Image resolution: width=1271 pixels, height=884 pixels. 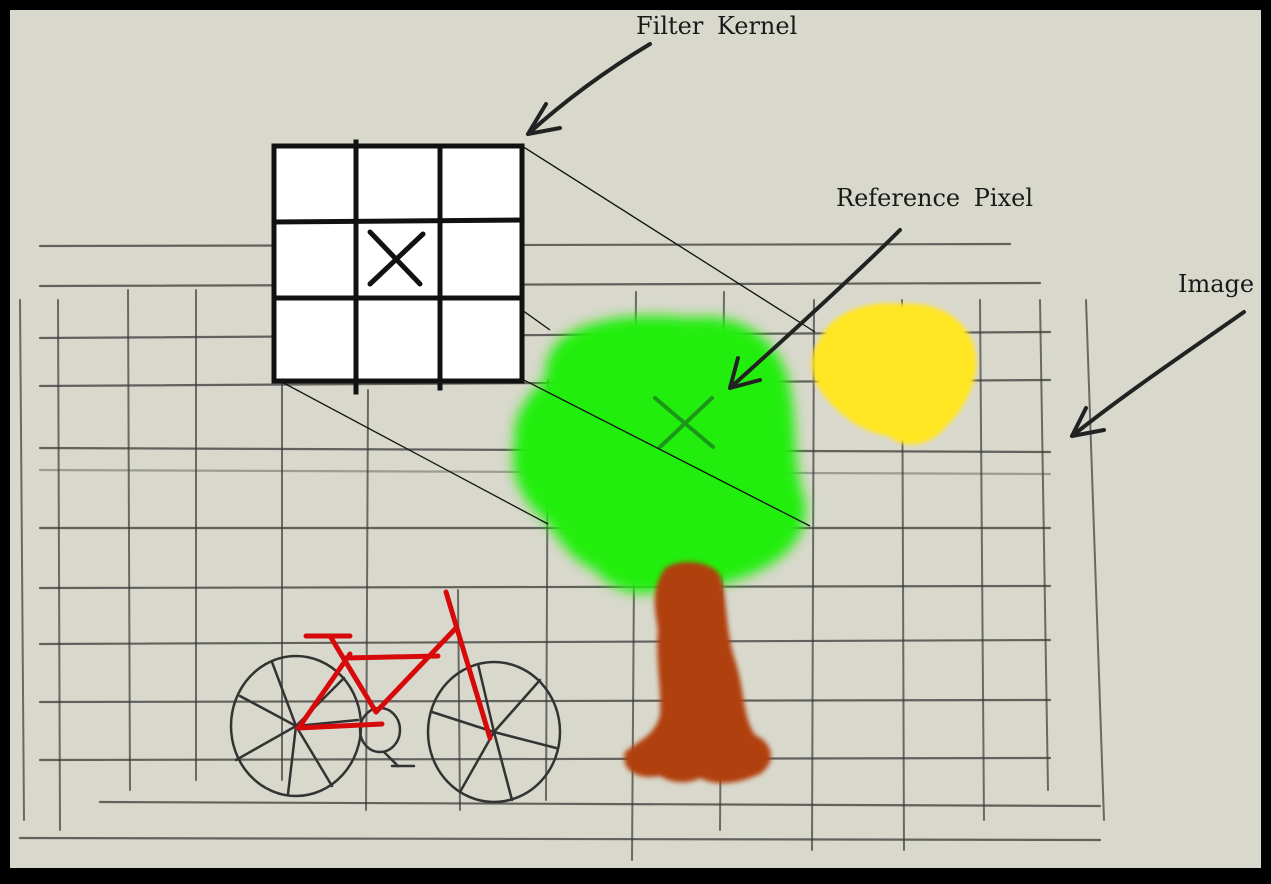 I want to click on reference-pixel-mark, so click(x=684, y=422).